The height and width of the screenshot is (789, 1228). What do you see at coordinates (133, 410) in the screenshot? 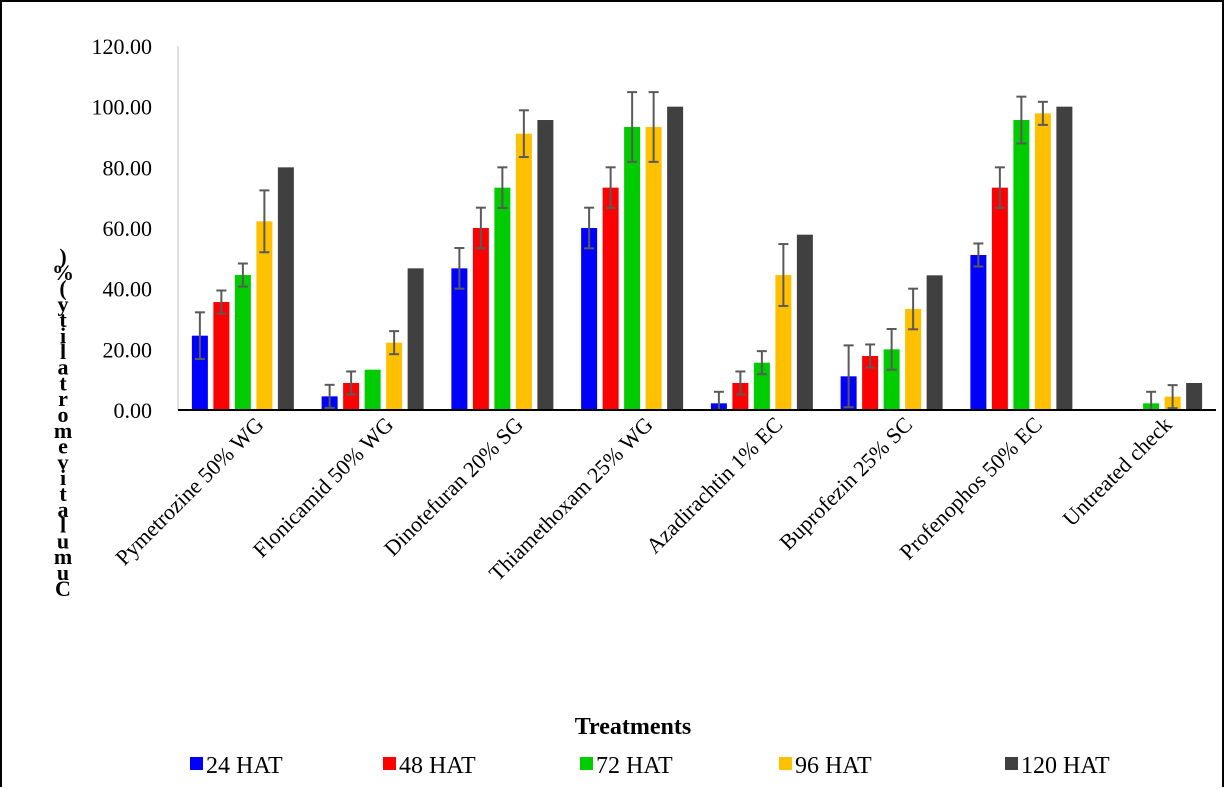
I see `y-tick-label: 0.00` at bounding box center [133, 410].